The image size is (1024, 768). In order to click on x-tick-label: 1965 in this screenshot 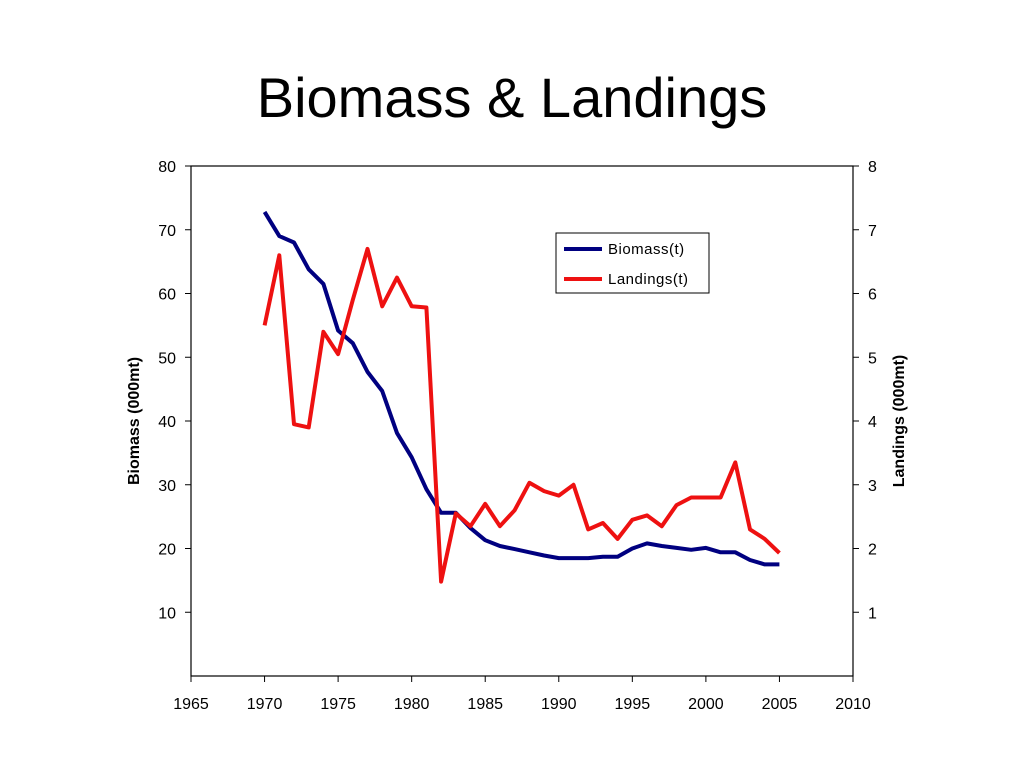, I will do `click(191, 704)`.